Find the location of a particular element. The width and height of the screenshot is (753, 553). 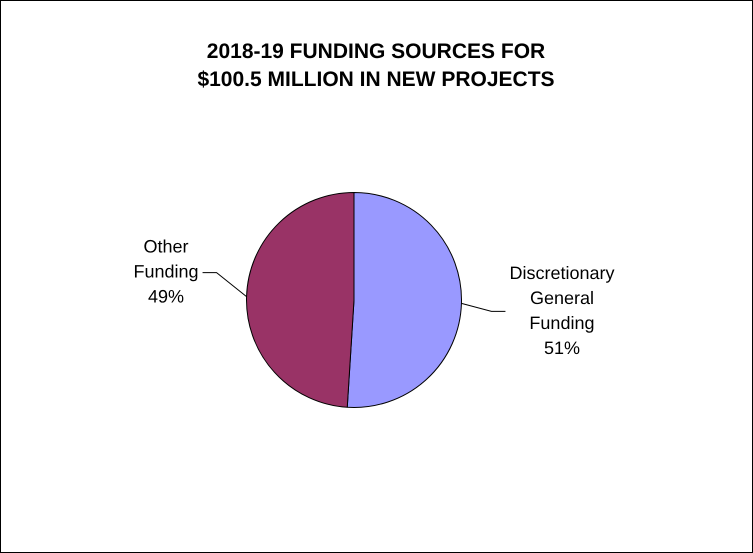

slice-label: Discretionary General Funding is located at coordinates (561, 297).